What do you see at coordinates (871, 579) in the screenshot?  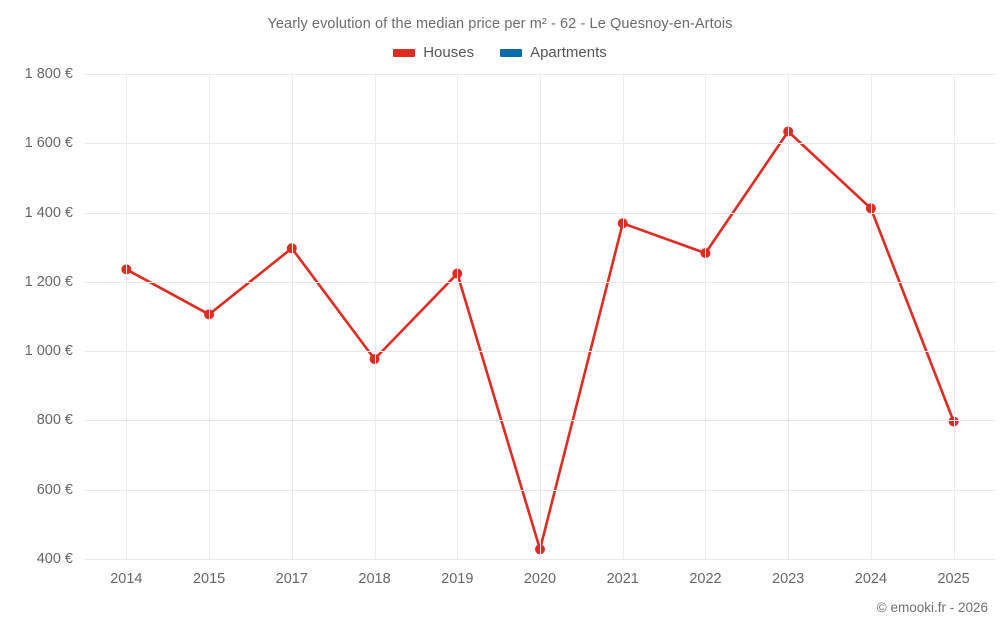 I see `x-axis-tick-label: 2024` at bounding box center [871, 579].